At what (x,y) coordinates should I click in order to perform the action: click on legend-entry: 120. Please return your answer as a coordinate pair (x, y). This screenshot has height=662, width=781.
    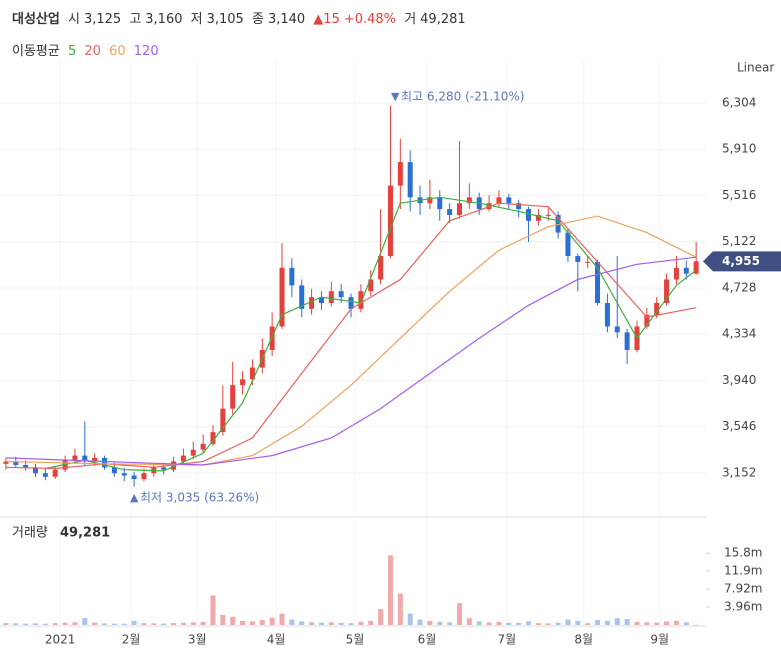
    Looking at the image, I should click on (146, 51).